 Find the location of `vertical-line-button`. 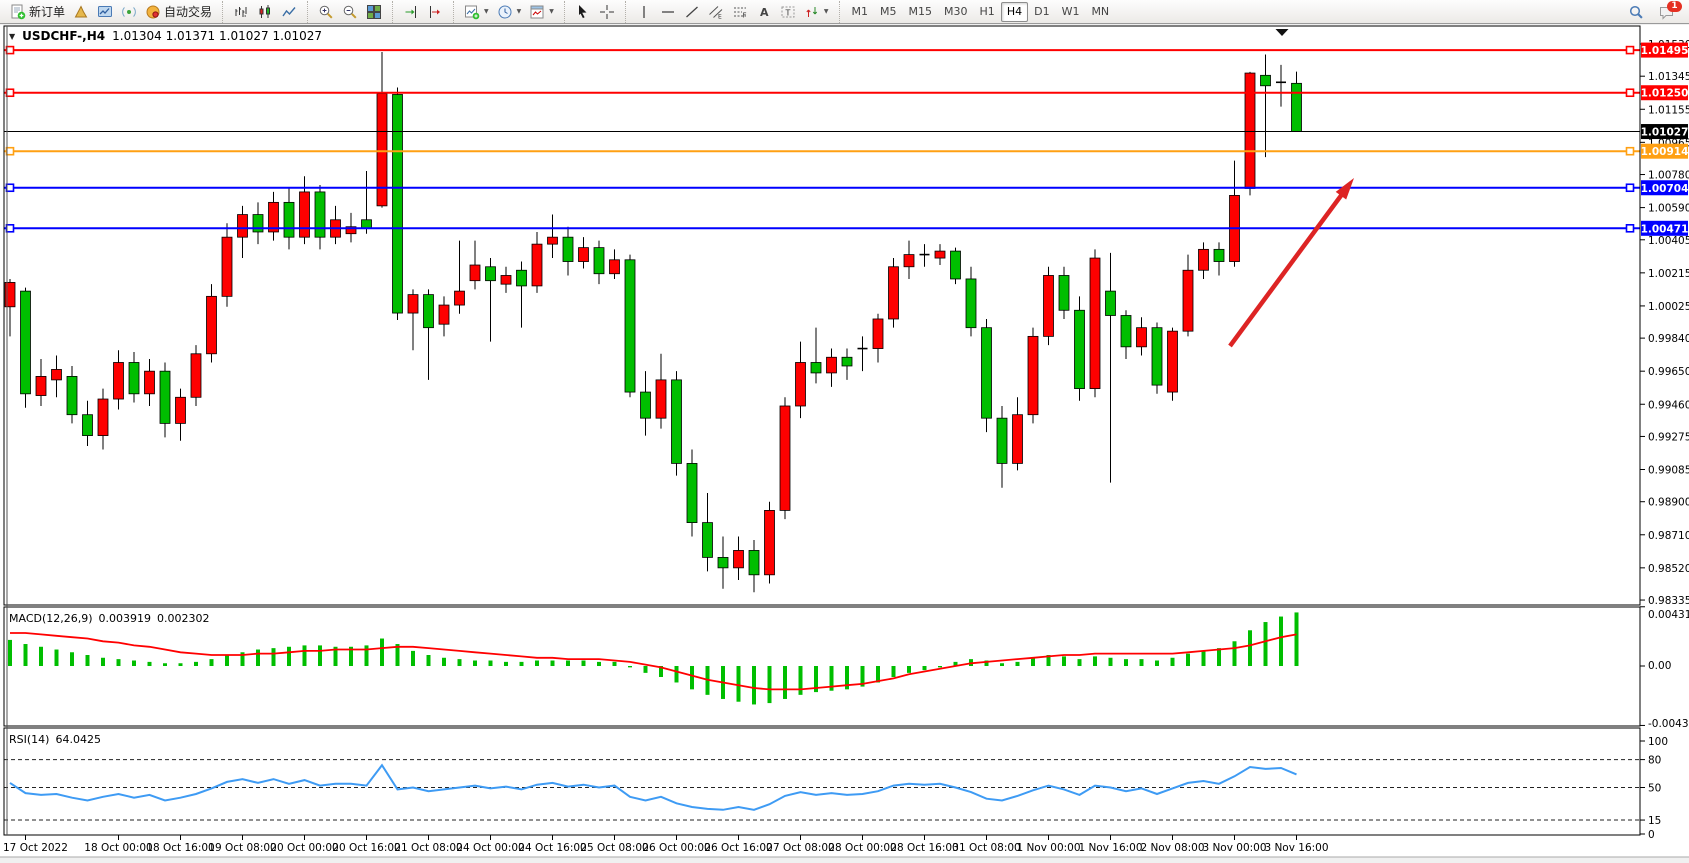

vertical-line-button is located at coordinates (644, 12).